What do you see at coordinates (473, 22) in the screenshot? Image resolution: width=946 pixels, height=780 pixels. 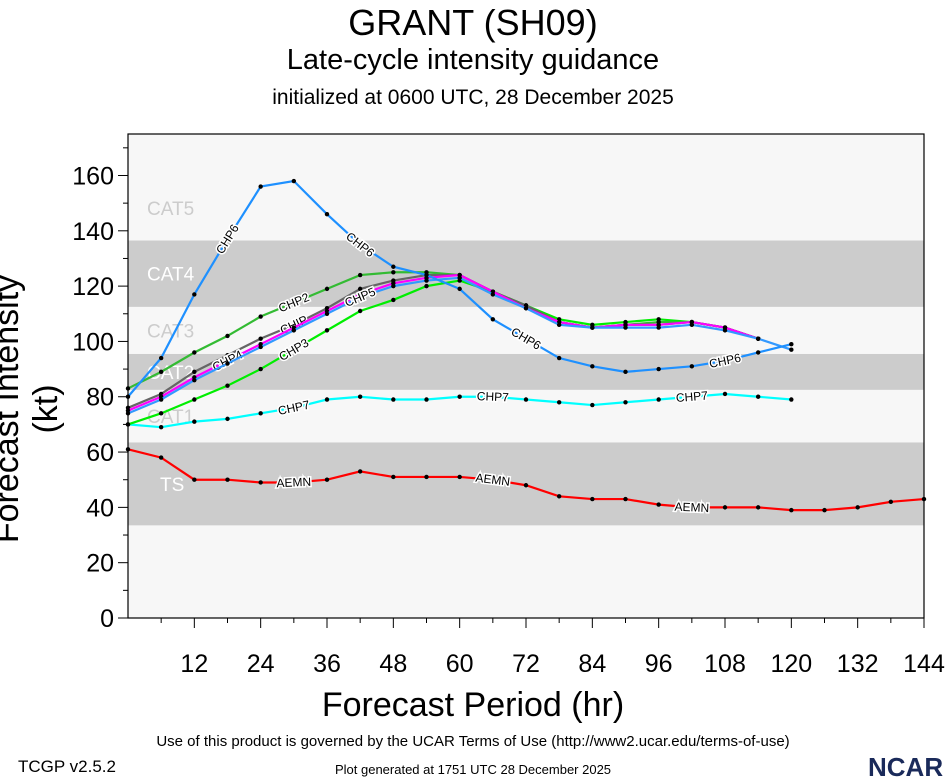 I see `chart-title: GRANT (SH09)` at bounding box center [473, 22].